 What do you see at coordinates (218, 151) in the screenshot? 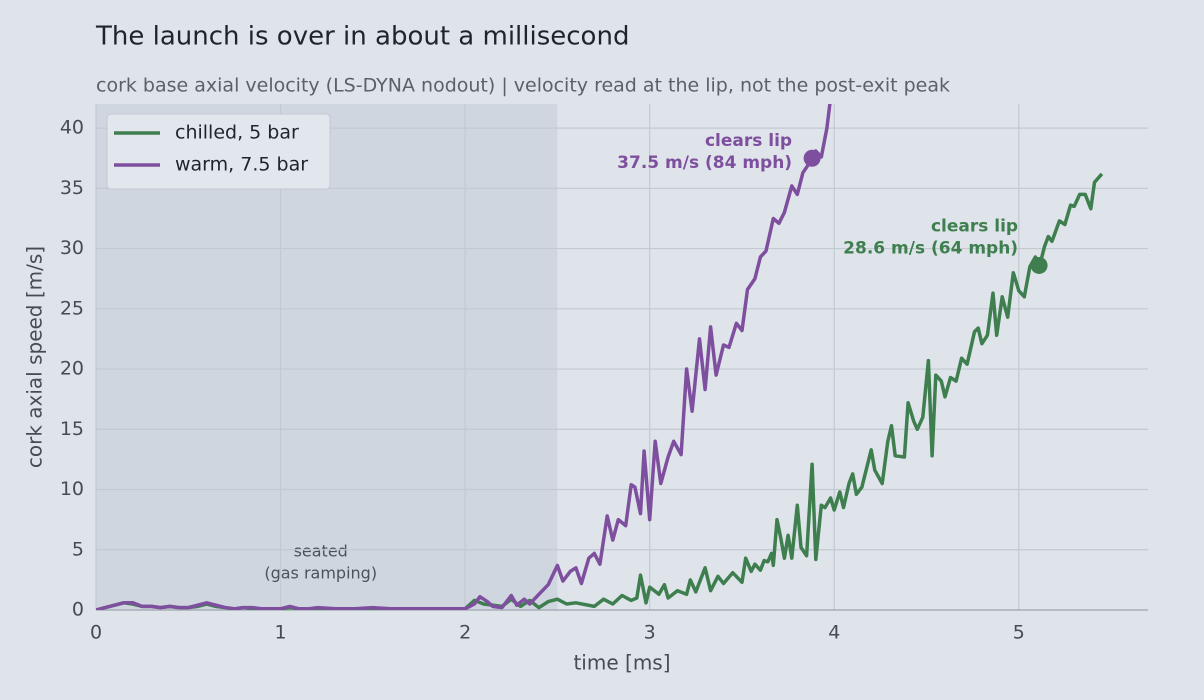
I see `legend-box` at bounding box center [218, 151].